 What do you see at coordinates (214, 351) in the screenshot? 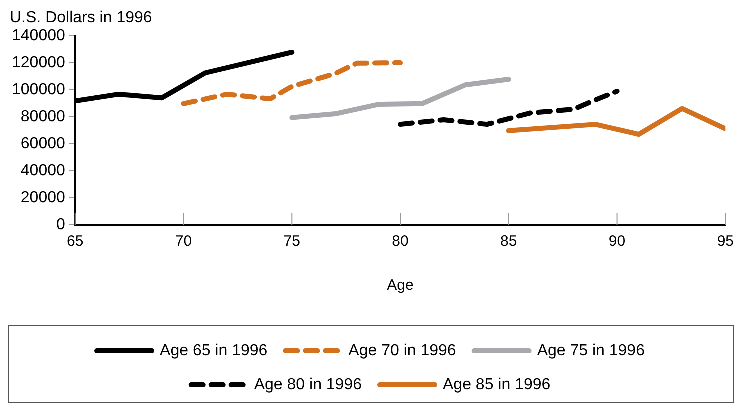
I see `legend-label: Age 65 in 1996` at bounding box center [214, 351].